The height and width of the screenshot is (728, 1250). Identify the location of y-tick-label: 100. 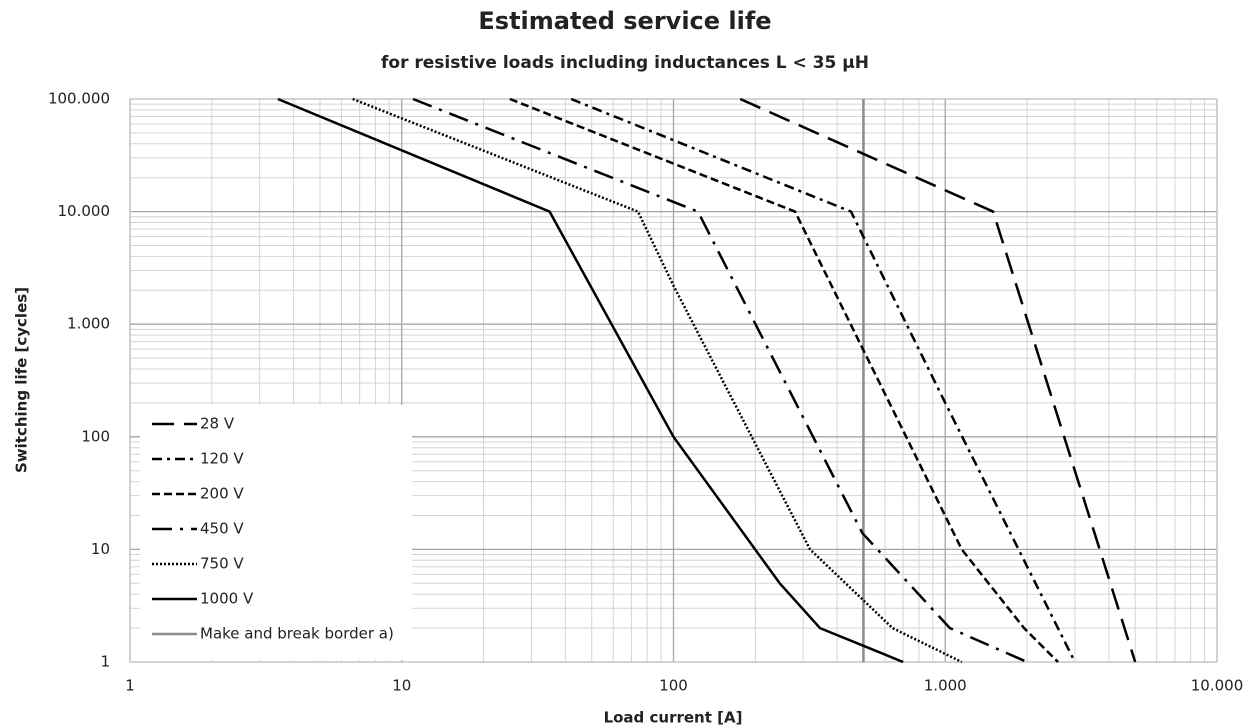
(95, 436).